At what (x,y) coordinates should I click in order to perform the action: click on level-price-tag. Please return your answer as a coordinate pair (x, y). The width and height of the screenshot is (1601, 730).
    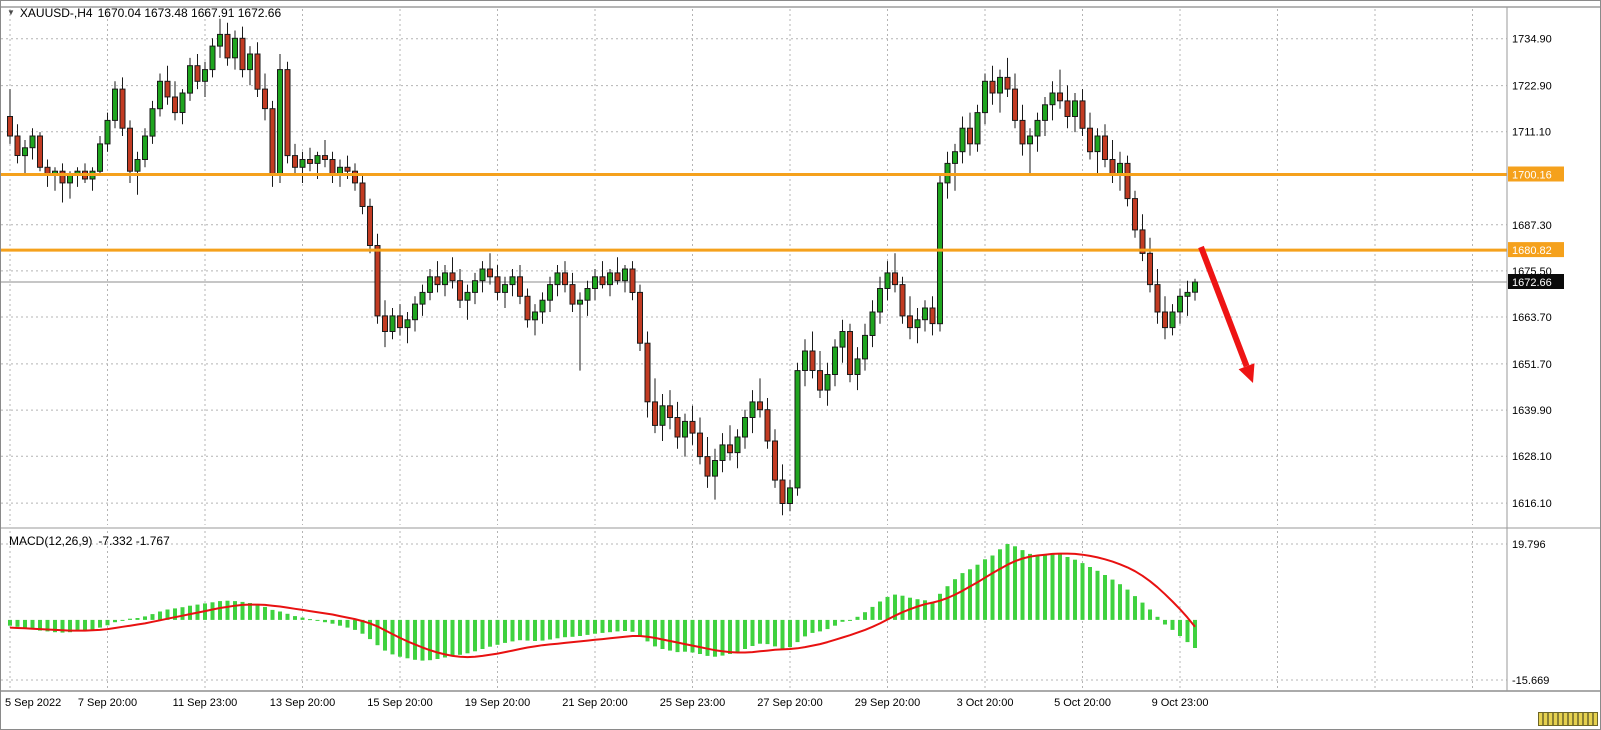
    Looking at the image, I should click on (1536, 174).